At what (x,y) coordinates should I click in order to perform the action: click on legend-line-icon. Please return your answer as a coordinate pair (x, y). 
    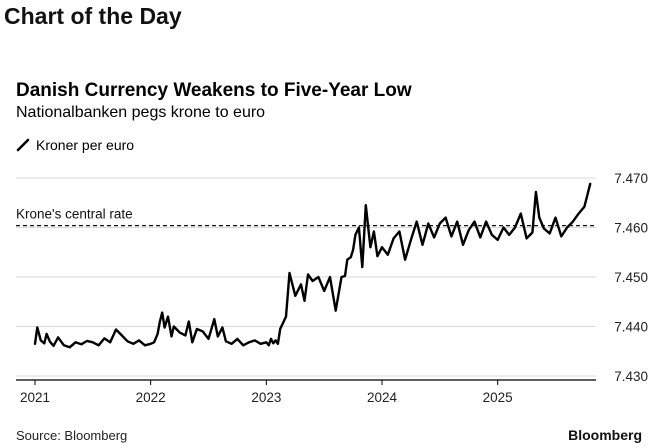
    Looking at the image, I should click on (23, 145).